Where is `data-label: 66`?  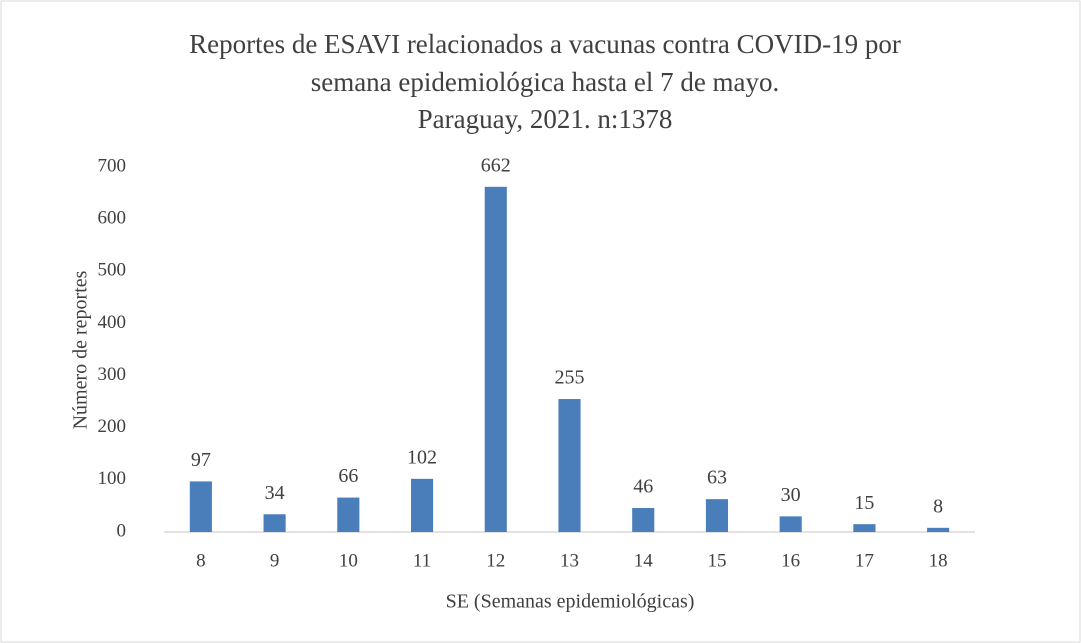
data-label: 66 is located at coordinates (348, 476).